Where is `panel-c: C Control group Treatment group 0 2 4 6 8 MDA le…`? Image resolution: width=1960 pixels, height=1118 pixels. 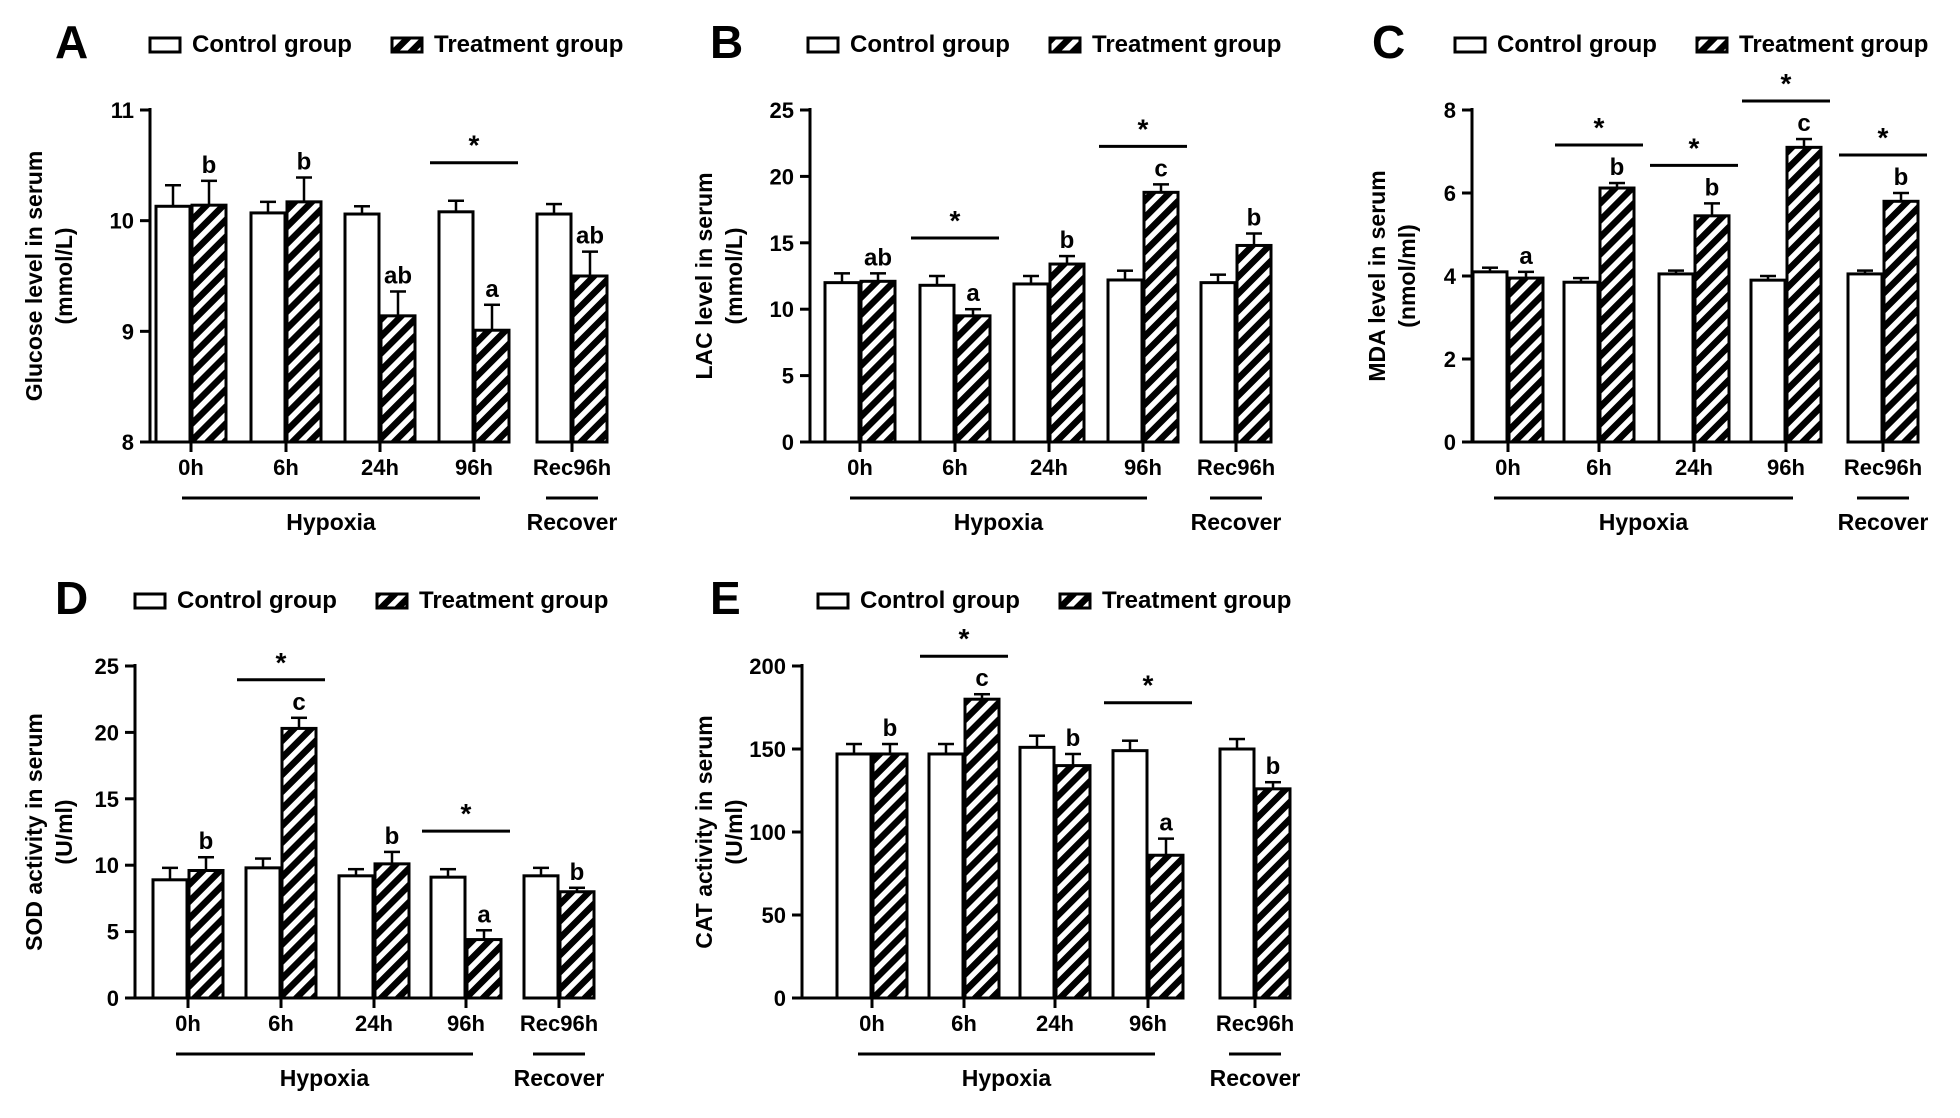
panel-c: C Control group Treatment group 0 2 4 6 8 MDA le… is located at coordinates (1646, 275).